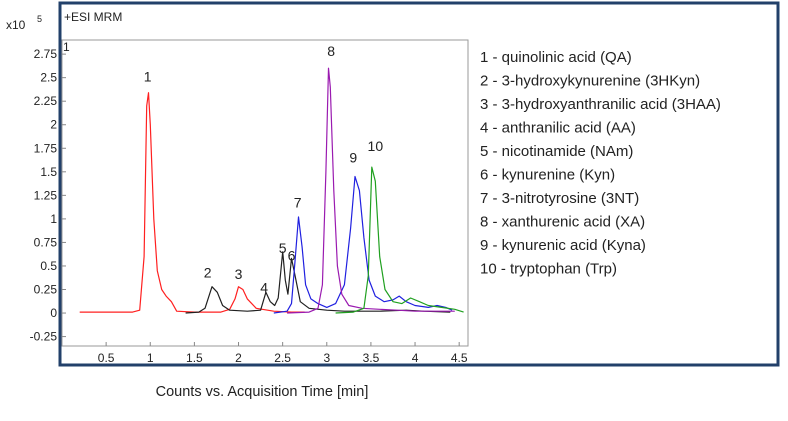 The image size is (788, 421). I want to click on legend-entry: 10 - tryptophan (Trp), so click(548, 269).